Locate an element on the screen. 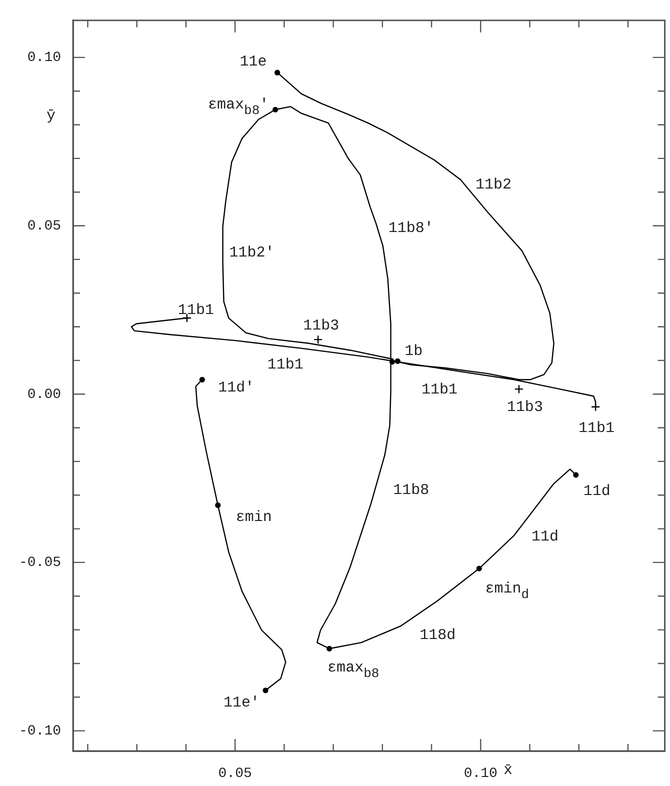 The height and width of the screenshot is (786, 670). y-axis-title: ȳ is located at coordinates (51, 115).